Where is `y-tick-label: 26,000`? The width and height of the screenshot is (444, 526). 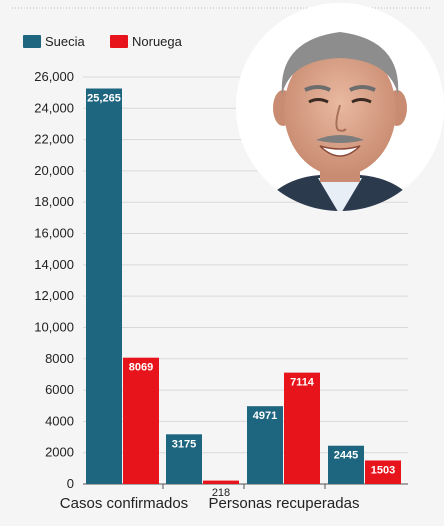
y-tick-label: 26,000 is located at coordinates (54, 76).